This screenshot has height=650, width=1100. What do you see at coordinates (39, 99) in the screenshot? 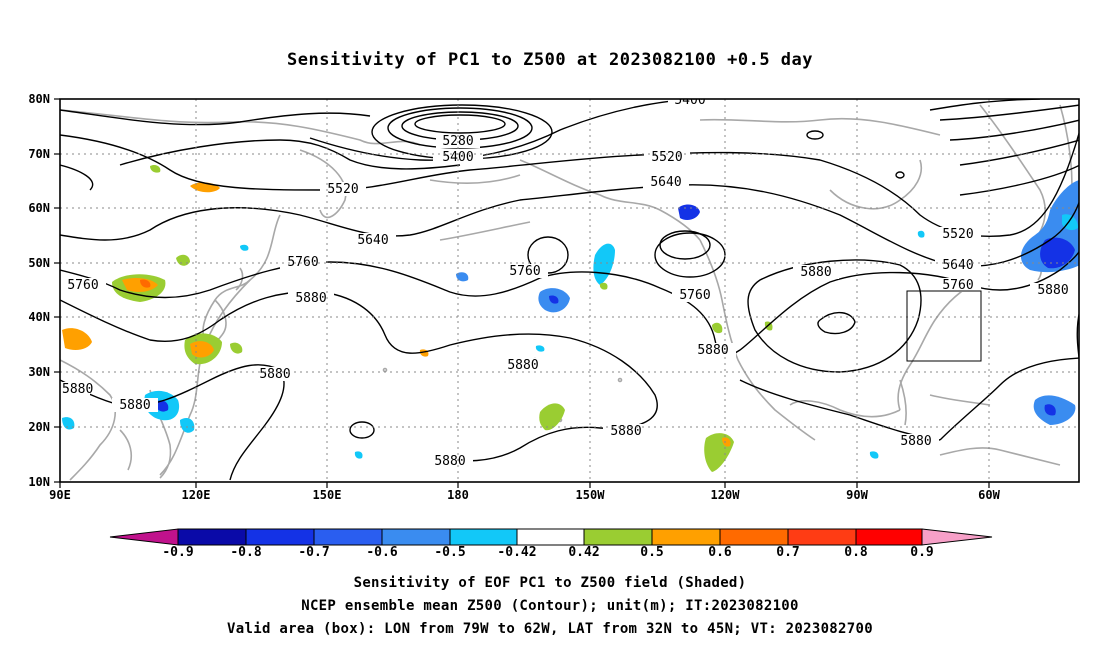
I see `lat-label-80n: 80N` at bounding box center [39, 99].